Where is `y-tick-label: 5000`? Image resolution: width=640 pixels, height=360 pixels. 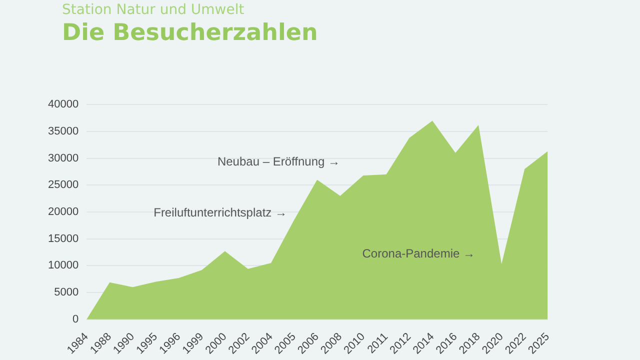
y-tick-label: 5000 is located at coordinates (66, 292).